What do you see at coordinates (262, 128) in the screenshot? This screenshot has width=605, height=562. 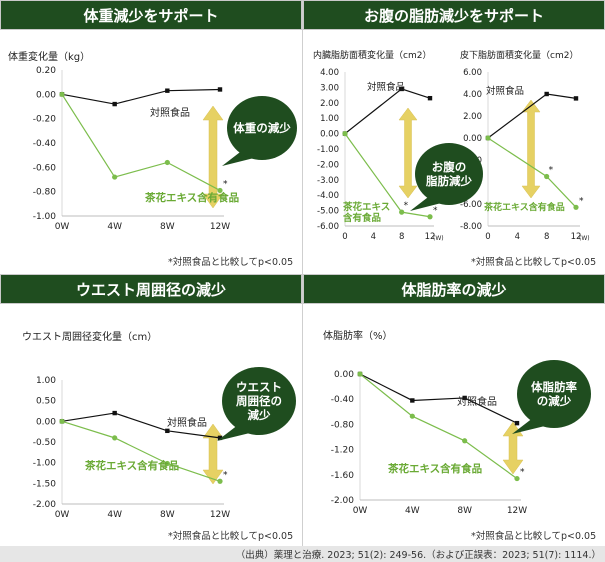 I see `callout-text: 体重の減少` at bounding box center [262, 128].